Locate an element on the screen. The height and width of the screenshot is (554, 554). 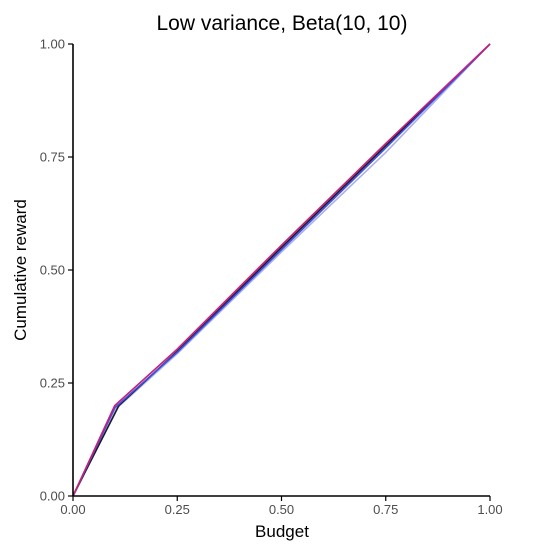
chart-title: Low variance, Beta(10, 10) is located at coordinates (282, 23).